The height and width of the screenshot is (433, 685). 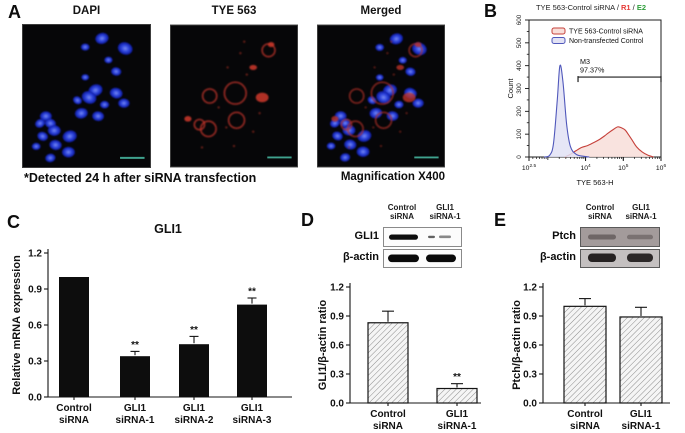 What do you see at coordinates (517, 345) in the screenshot?
I see `y-axis-label: Ptch/β-actin ratio` at bounding box center [517, 345].